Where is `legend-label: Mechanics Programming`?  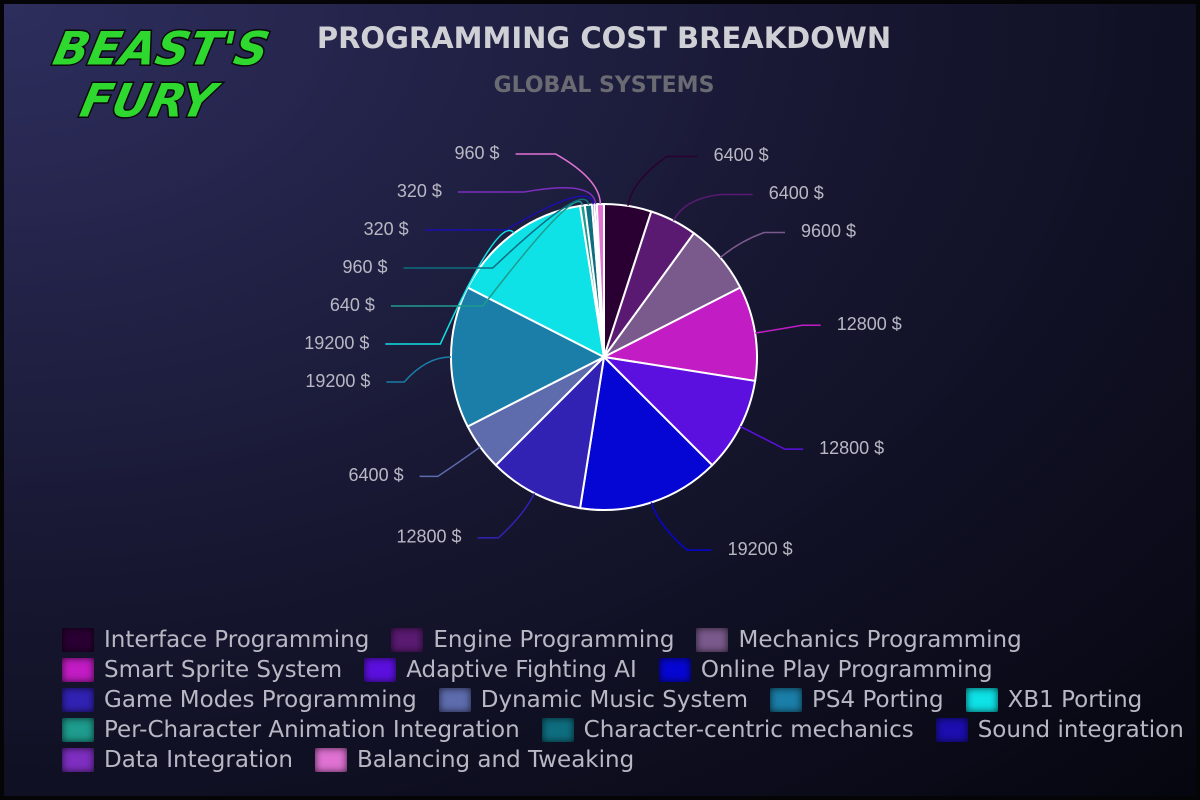
legend-label: Mechanics Programming is located at coordinates (880, 640).